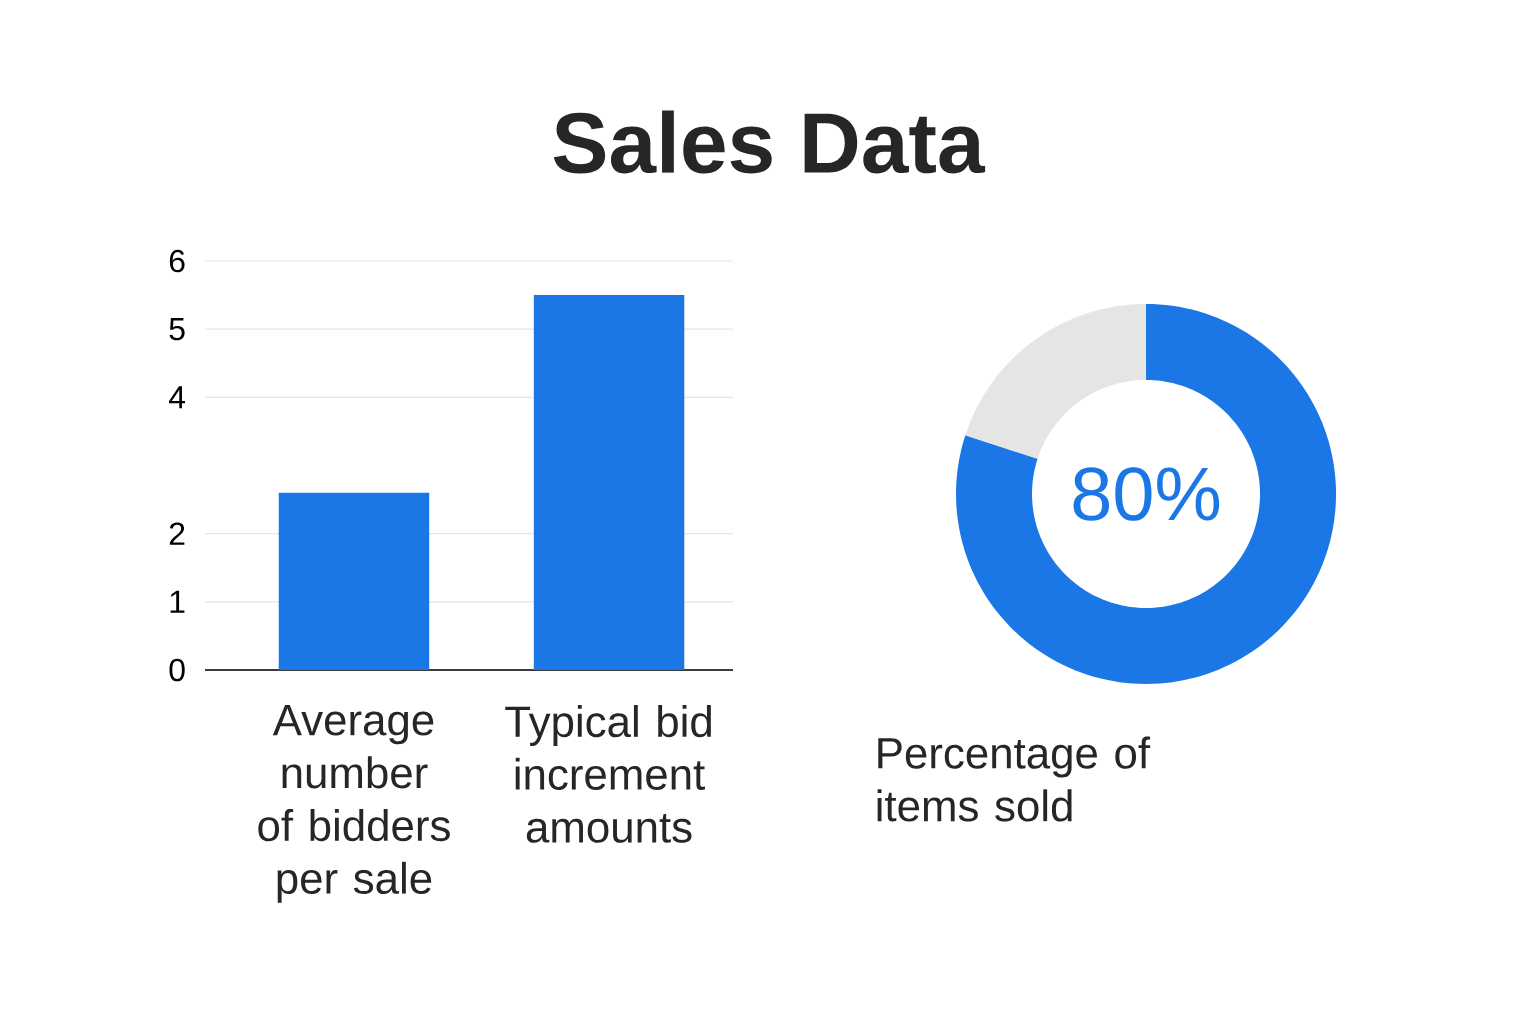  Describe the element at coordinates (177, 329) in the screenshot. I see `y-tick-label: 5` at that location.